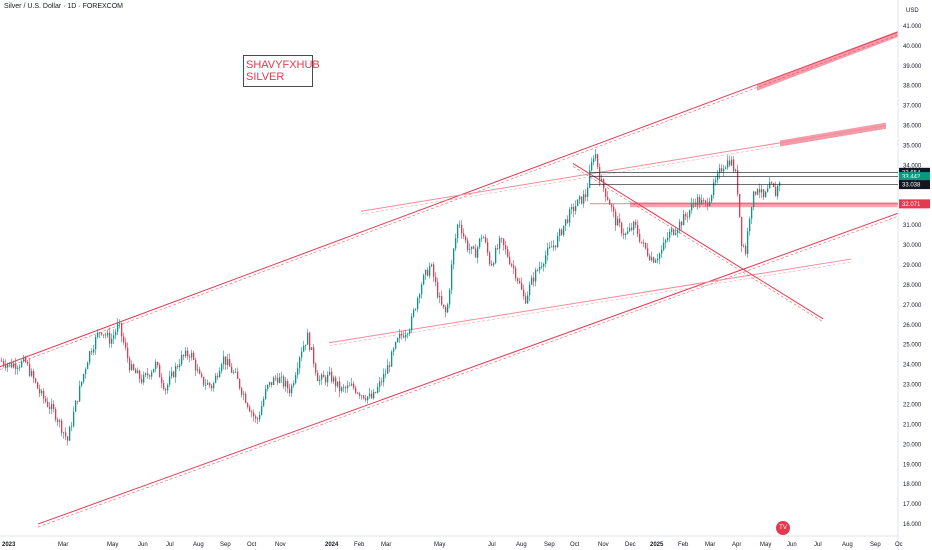 The width and height of the screenshot is (932, 550). I want to click on tradingview-logo-icon: TV, so click(783, 528).